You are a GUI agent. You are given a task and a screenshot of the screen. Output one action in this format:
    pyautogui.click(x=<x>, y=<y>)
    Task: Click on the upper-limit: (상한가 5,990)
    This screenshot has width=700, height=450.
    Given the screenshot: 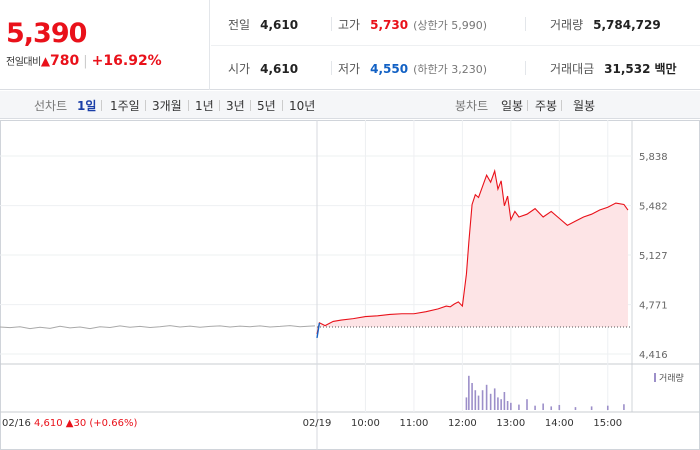 What is the action you would take?
    pyautogui.click(x=450, y=25)
    